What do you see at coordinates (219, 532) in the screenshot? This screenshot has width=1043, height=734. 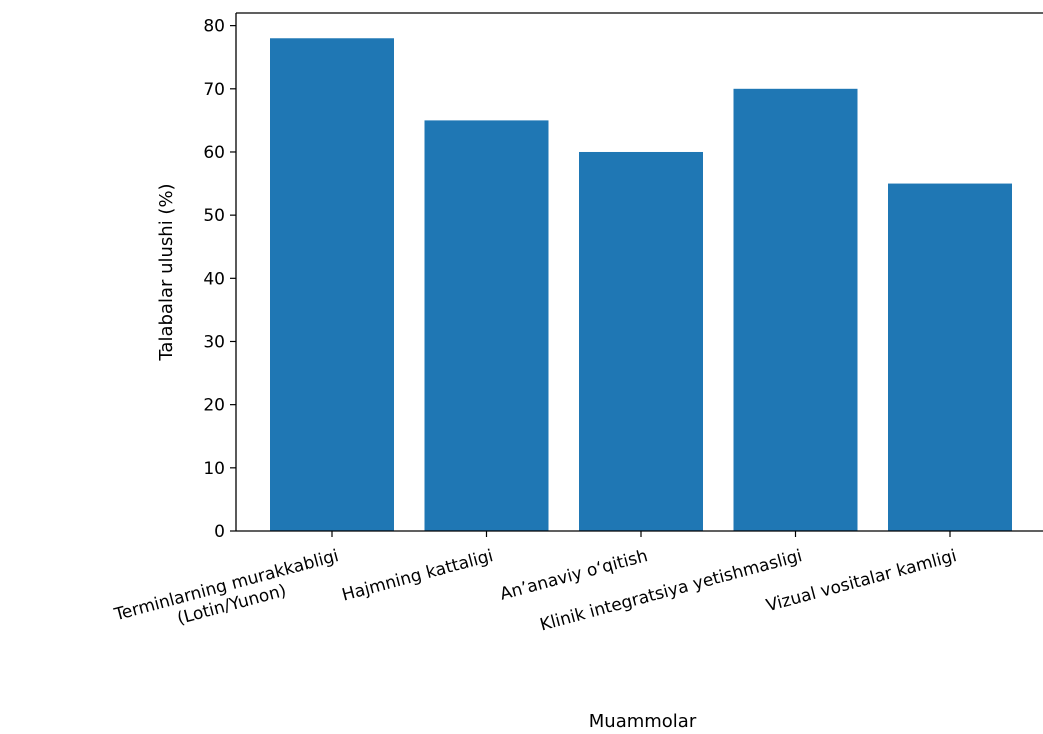 I see `y-tick-label: 0` at bounding box center [219, 532].